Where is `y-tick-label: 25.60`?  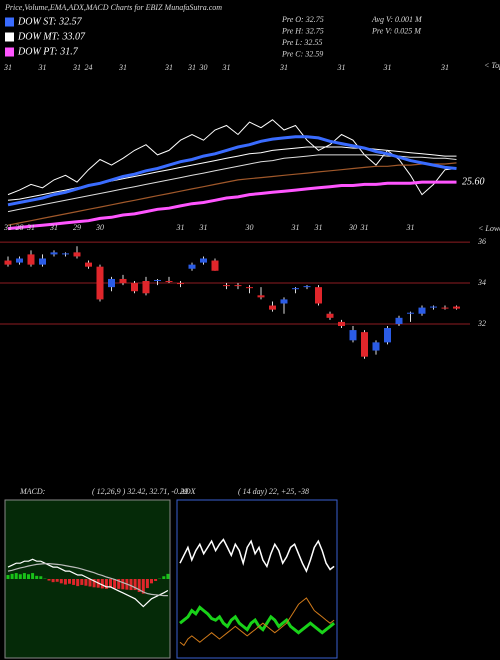
y-tick-label: 25.60 is located at coordinates (473, 181).